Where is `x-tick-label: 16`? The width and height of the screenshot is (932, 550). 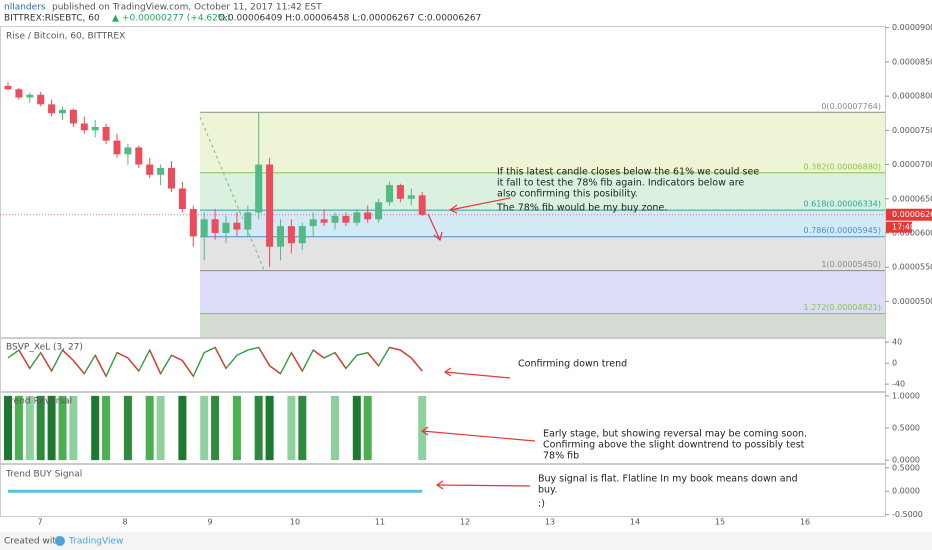 x-tick-label: 16 is located at coordinates (805, 522).